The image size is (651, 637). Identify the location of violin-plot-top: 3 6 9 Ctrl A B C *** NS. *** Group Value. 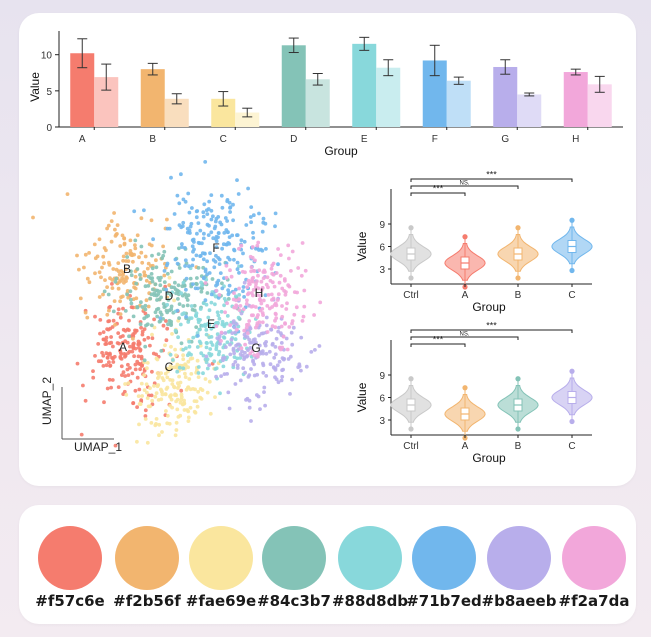
(474, 242).